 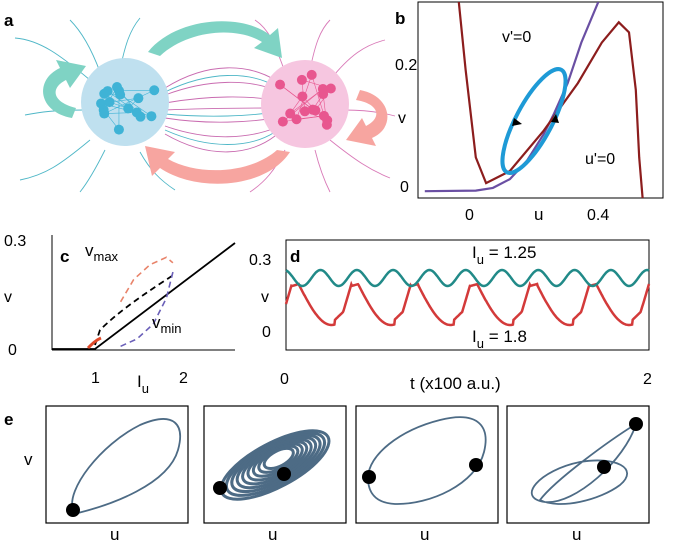 What do you see at coordinates (538, 214) in the screenshot?
I see `b-xlabel: u` at bounding box center [538, 214].